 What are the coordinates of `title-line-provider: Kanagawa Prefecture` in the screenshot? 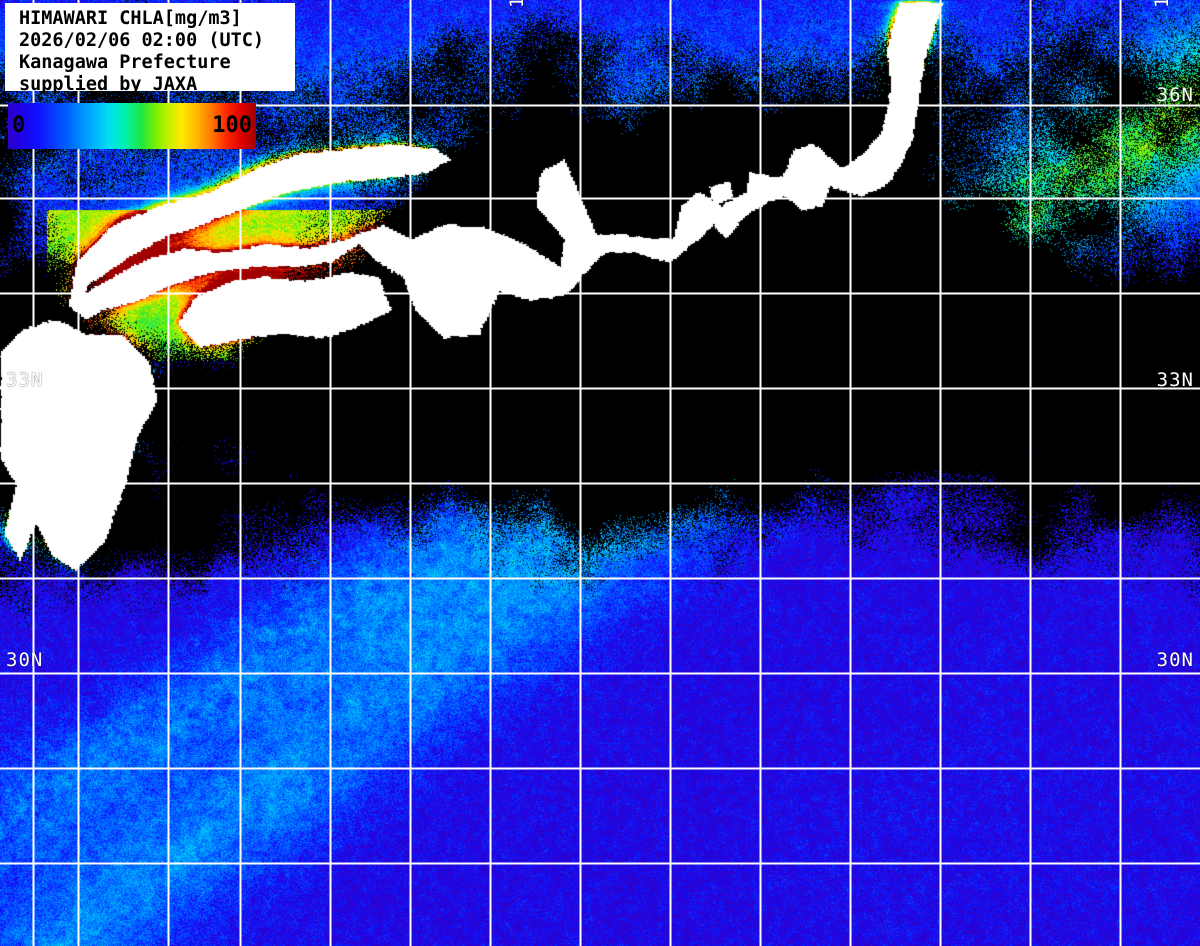 It's located at (125, 62).